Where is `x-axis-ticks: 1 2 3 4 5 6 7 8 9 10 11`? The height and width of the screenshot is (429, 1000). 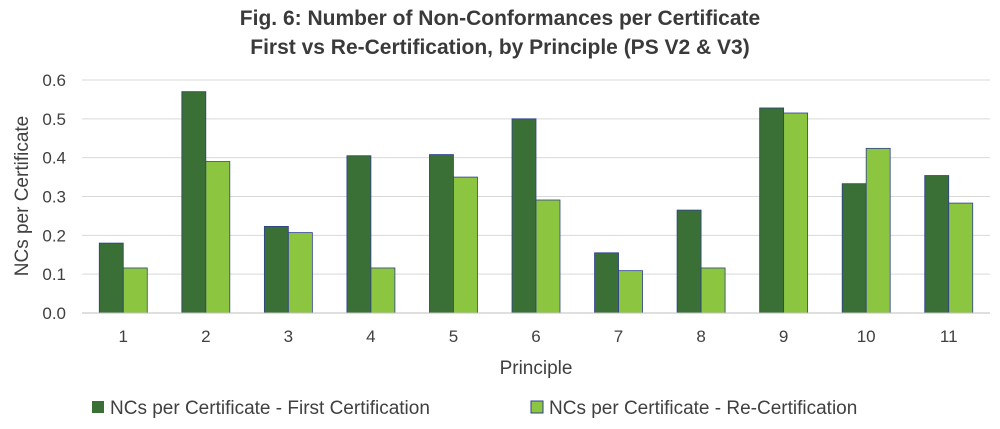 x-axis-ticks: 1 2 3 4 5 6 7 8 9 10 11 is located at coordinates (538, 336).